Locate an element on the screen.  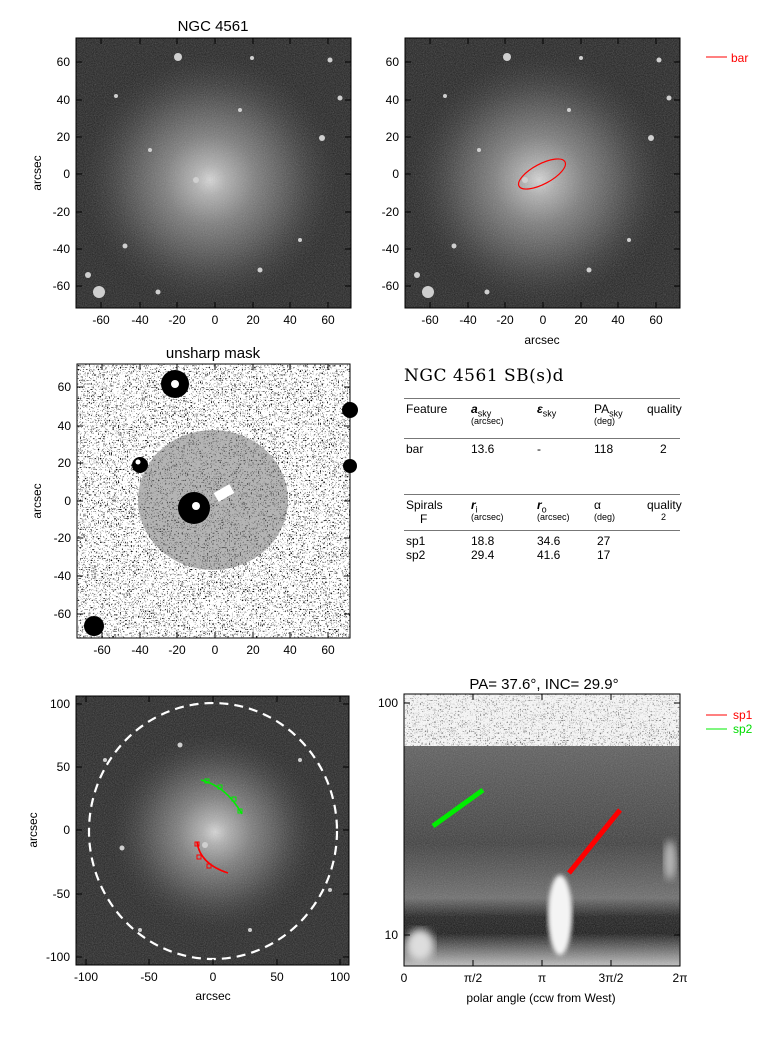
table-row: bar 13.6 - 118 2 is located at coordinates (536, 449).